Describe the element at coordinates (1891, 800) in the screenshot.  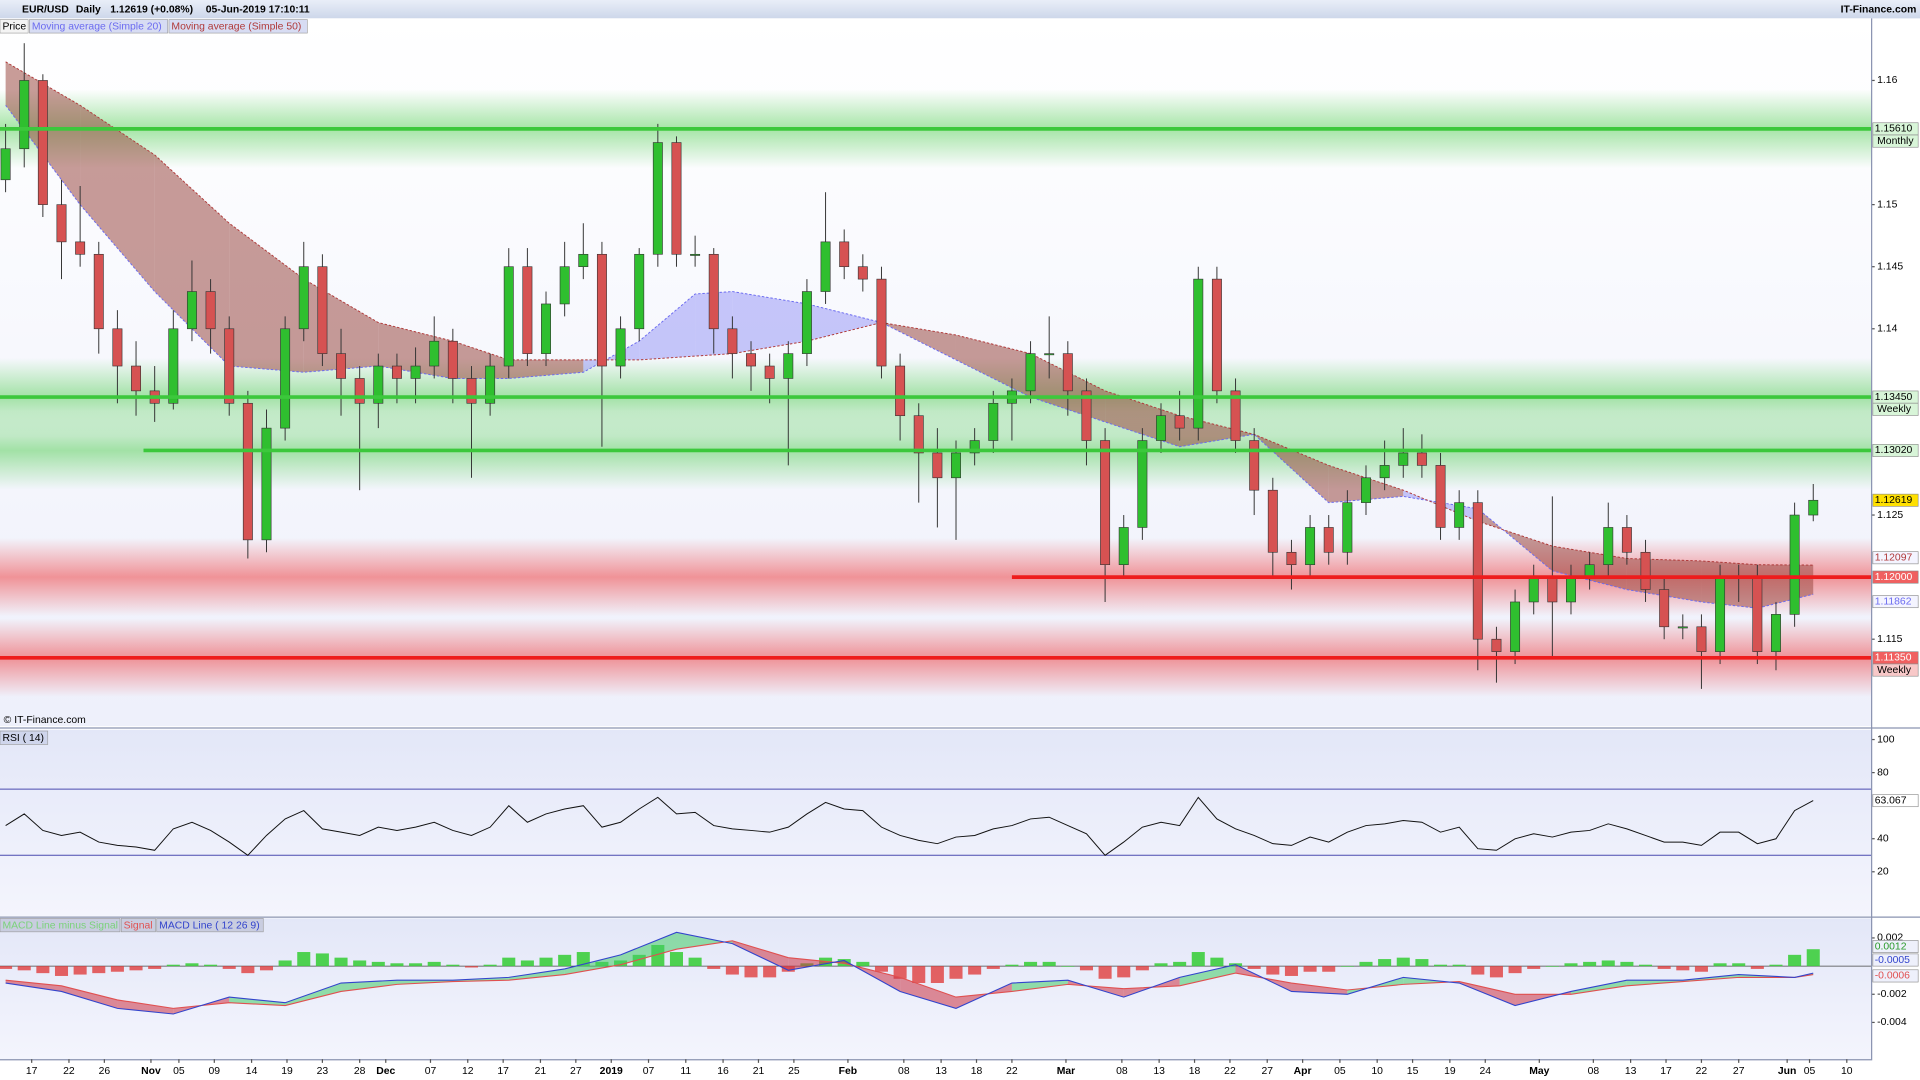
I see `rsi-value-label: 63.067` at that location.